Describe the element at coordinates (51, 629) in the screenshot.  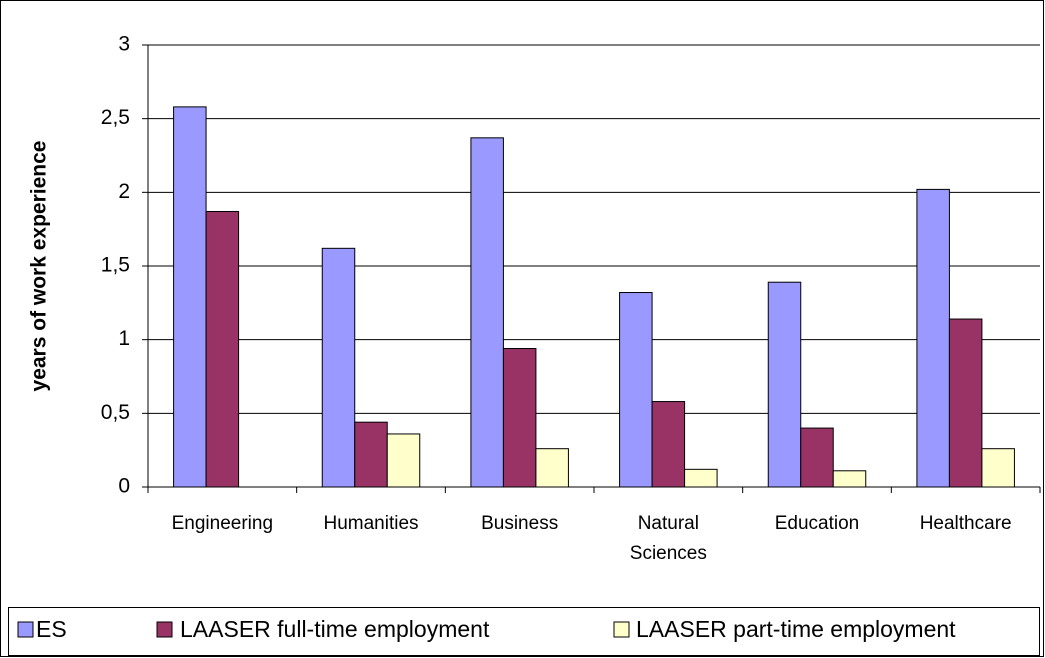
I see `legend-label: ES` at that location.